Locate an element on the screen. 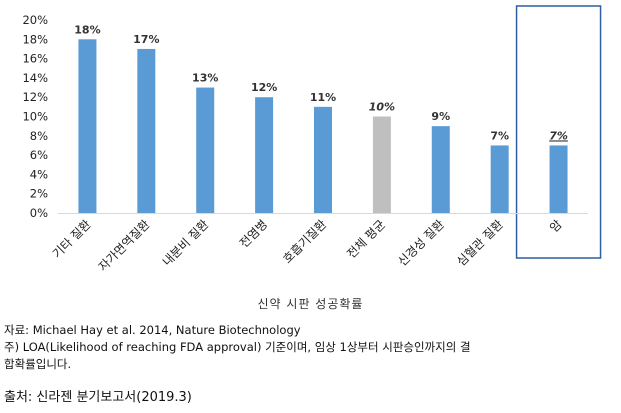 Image resolution: width=621 pixels, height=413 pixels. y-tick-label: 16% is located at coordinates (35, 59).